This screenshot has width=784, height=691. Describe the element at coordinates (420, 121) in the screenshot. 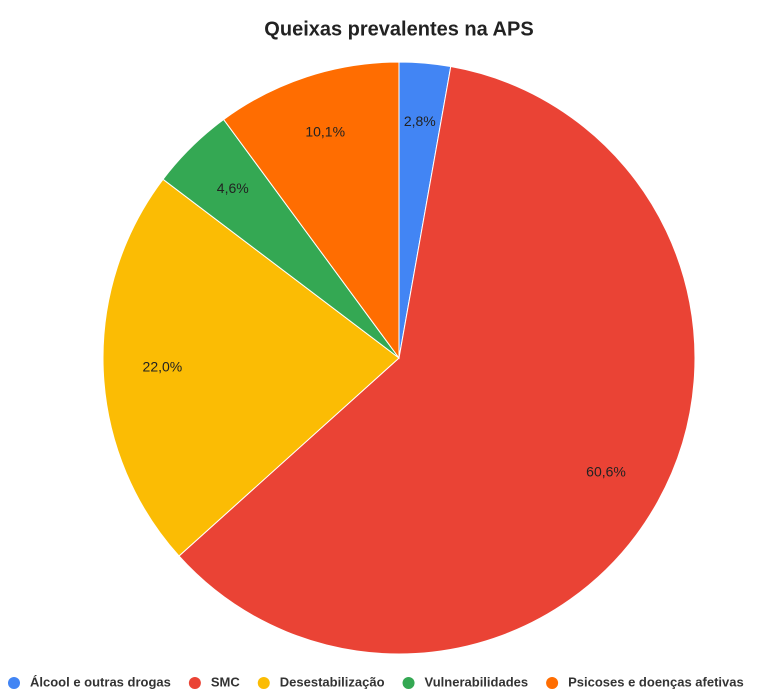

I see `value-label: 2,8%` at that location.